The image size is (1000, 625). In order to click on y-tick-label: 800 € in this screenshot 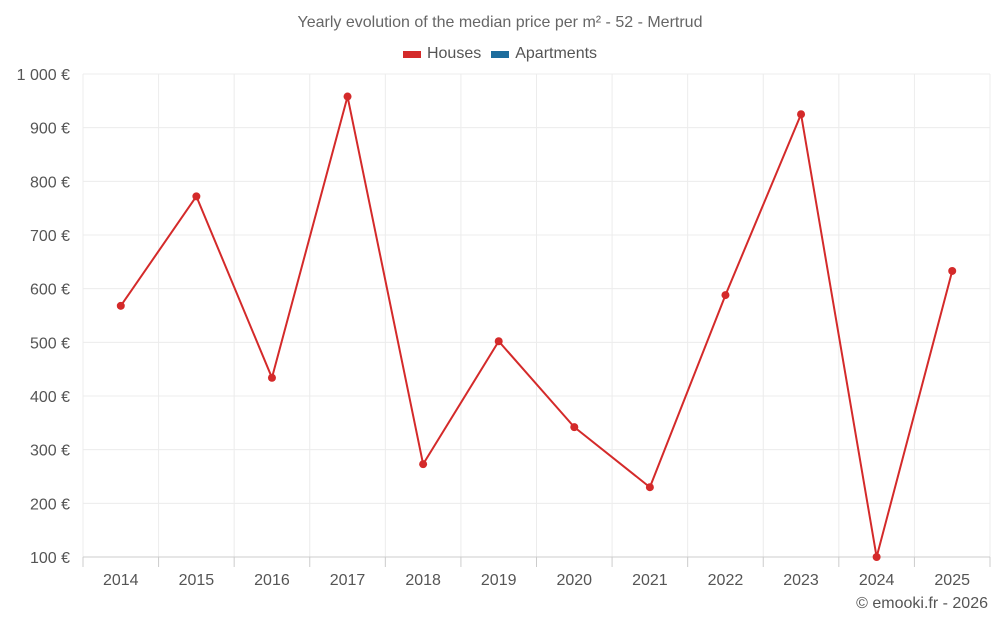, I will do `click(50, 182)`.